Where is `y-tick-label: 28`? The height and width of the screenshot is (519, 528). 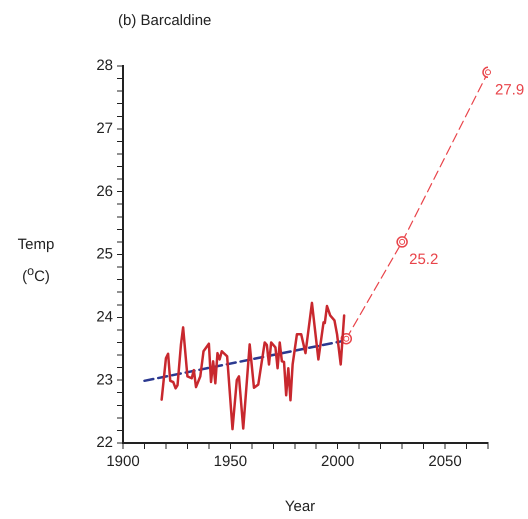
y-tick-label: 28 is located at coordinates (104, 65).